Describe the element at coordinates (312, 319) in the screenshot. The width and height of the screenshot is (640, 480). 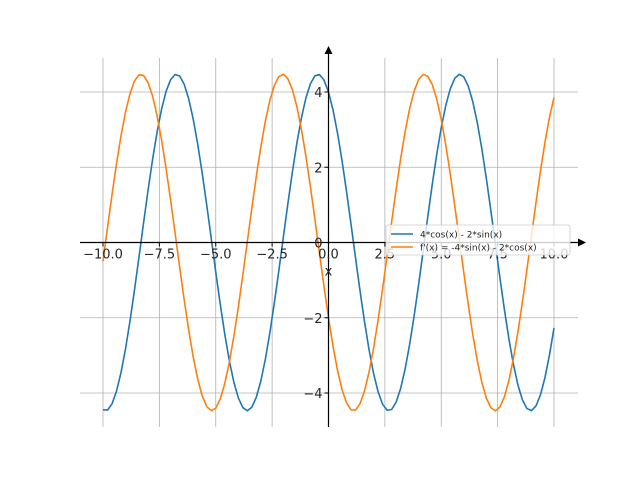
I see `y-tick-label: −2` at that location.